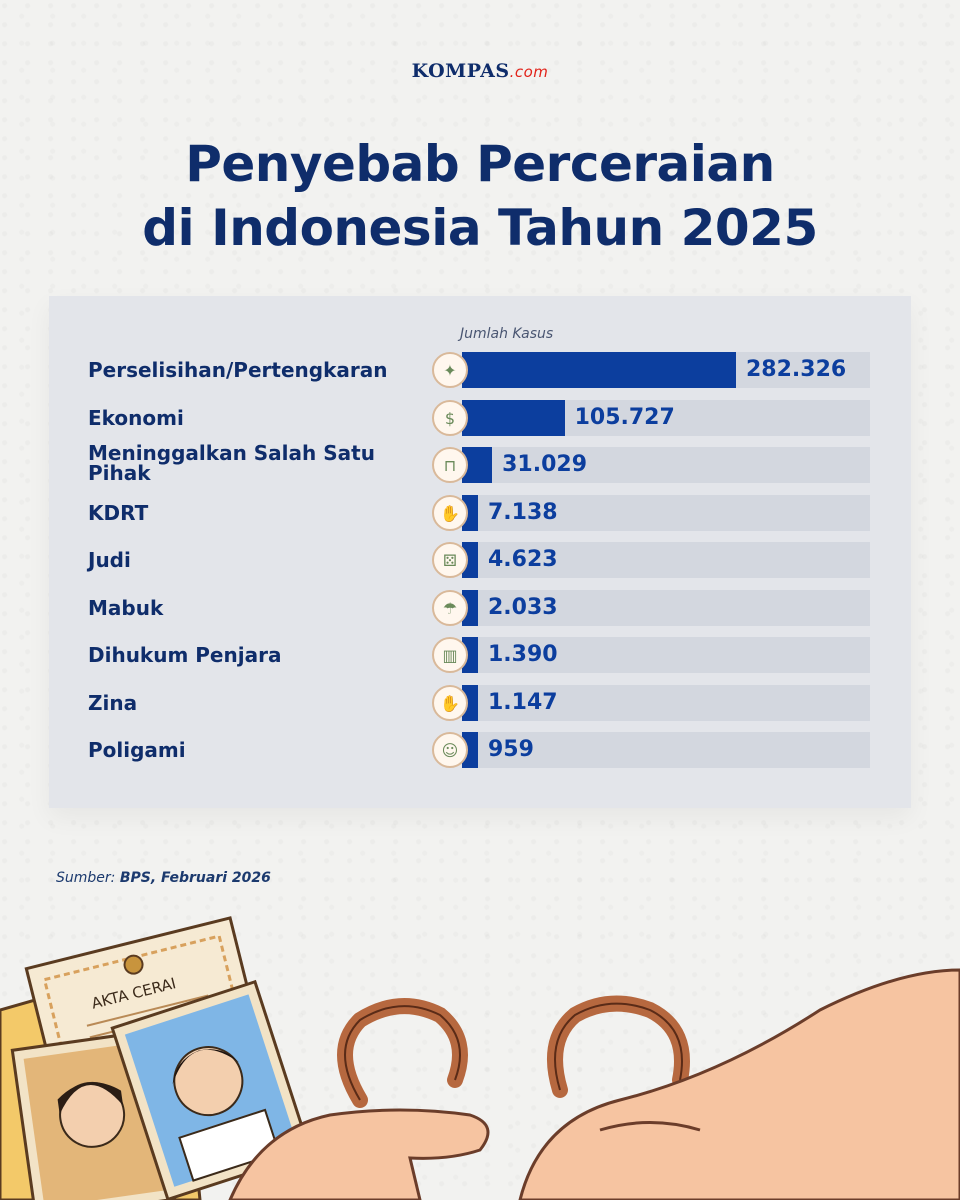 The width and height of the screenshot is (960, 1200). Describe the element at coordinates (480, 228) in the screenshot. I see `title-line-2: di Indonesia Tahun 2025` at that location.